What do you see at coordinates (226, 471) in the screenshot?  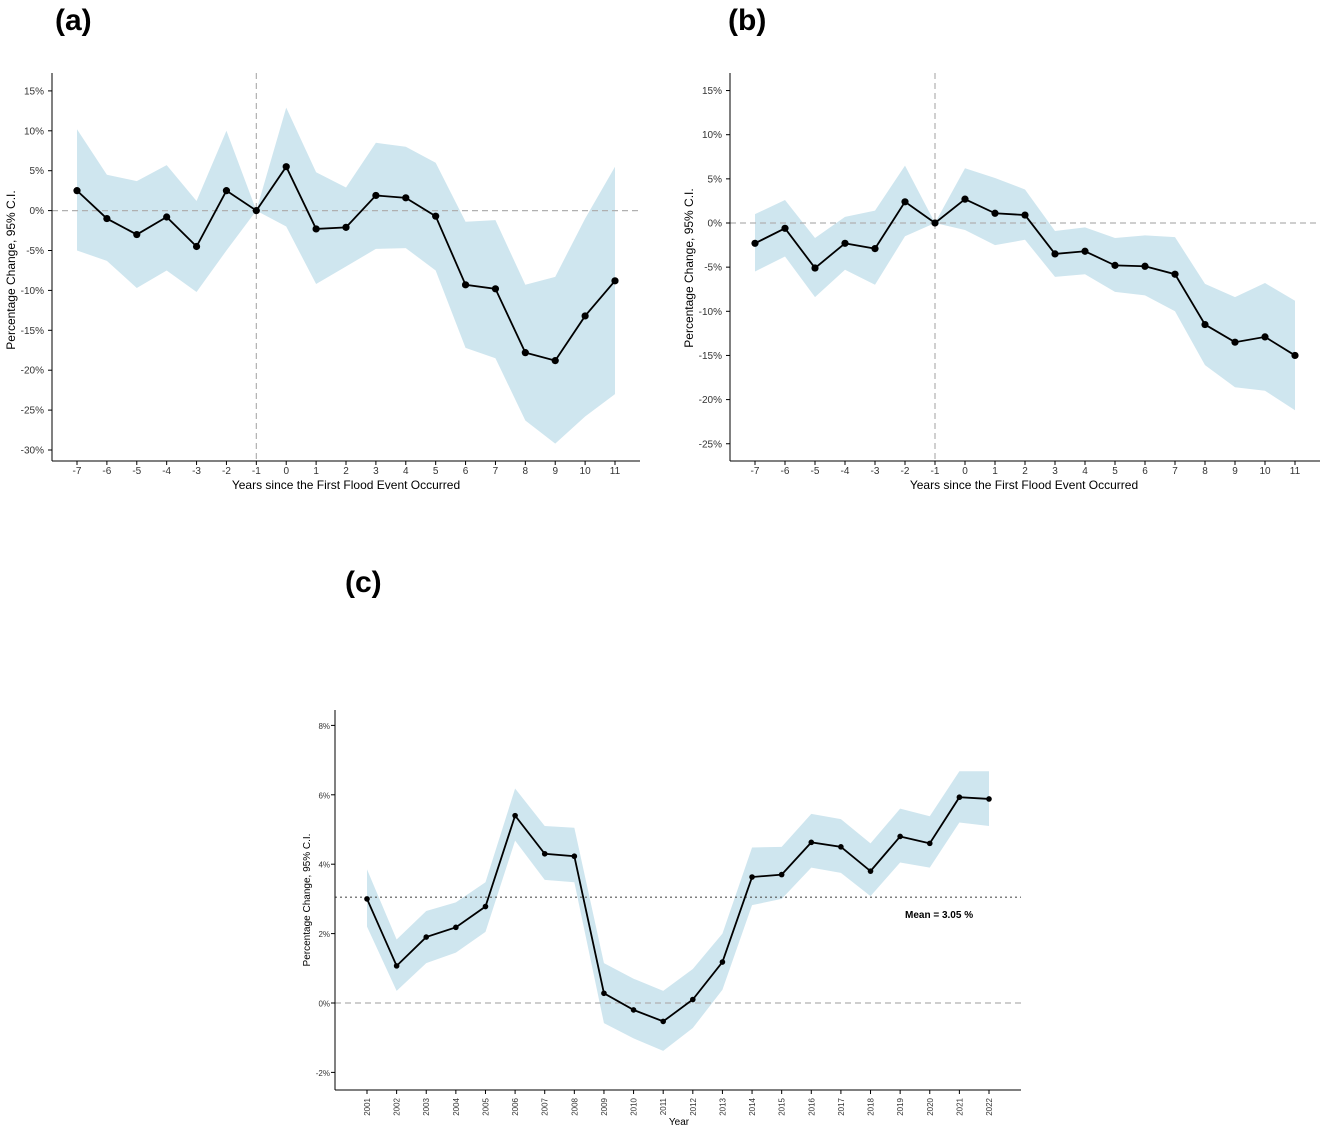 I see `panel-a-x-tick-label: -2` at bounding box center [226, 471].